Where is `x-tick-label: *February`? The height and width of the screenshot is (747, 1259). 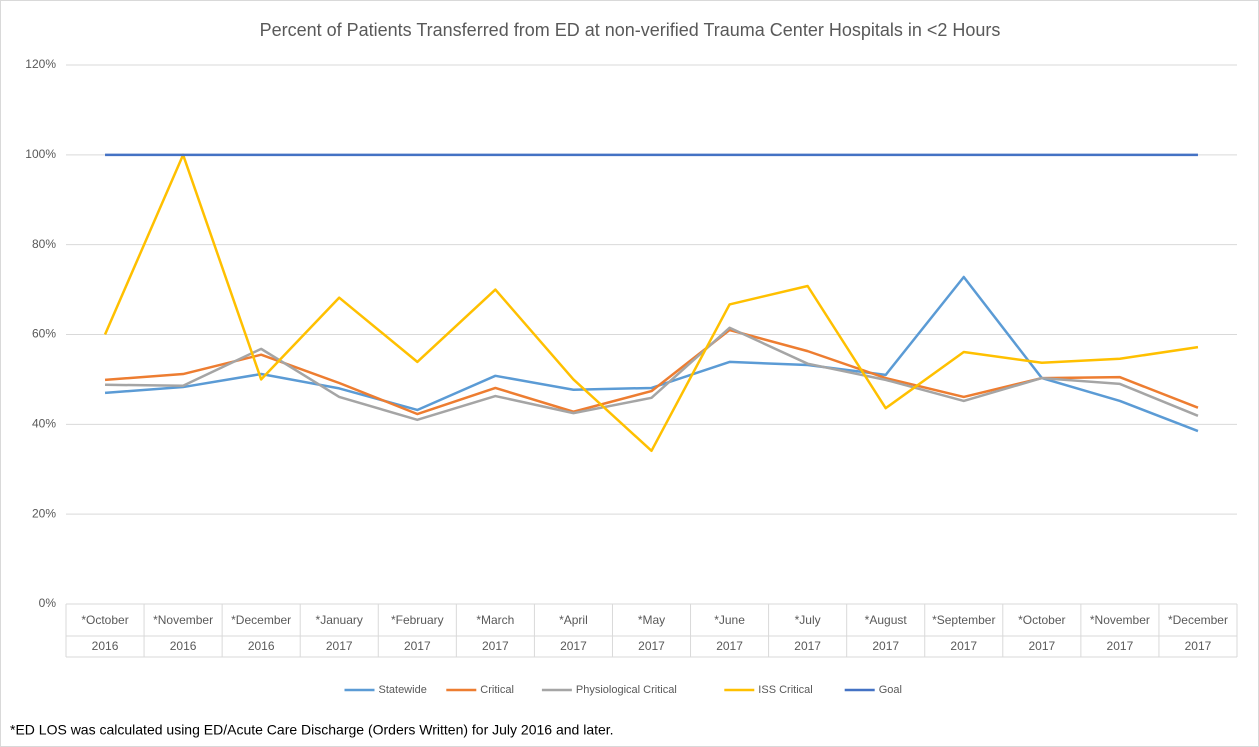
x-tick-label: *February is located at coordinates (417, 620).